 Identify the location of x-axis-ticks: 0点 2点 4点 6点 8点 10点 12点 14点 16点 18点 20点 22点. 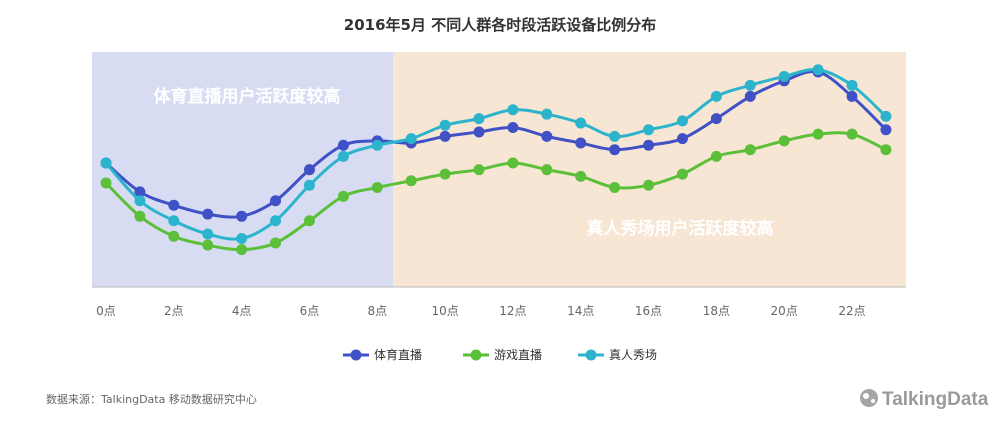
(480, 311).